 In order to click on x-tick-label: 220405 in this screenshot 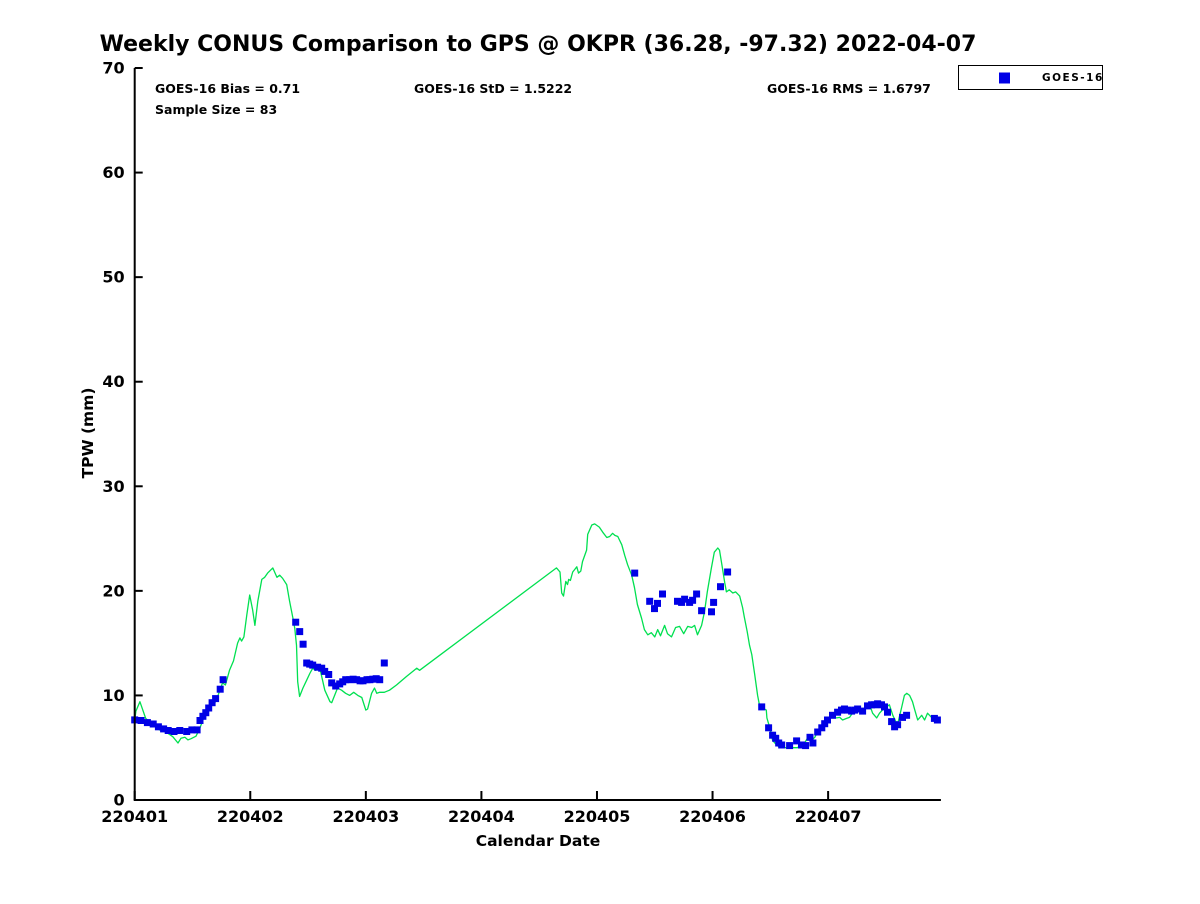, I will do `click(597, 816)`.